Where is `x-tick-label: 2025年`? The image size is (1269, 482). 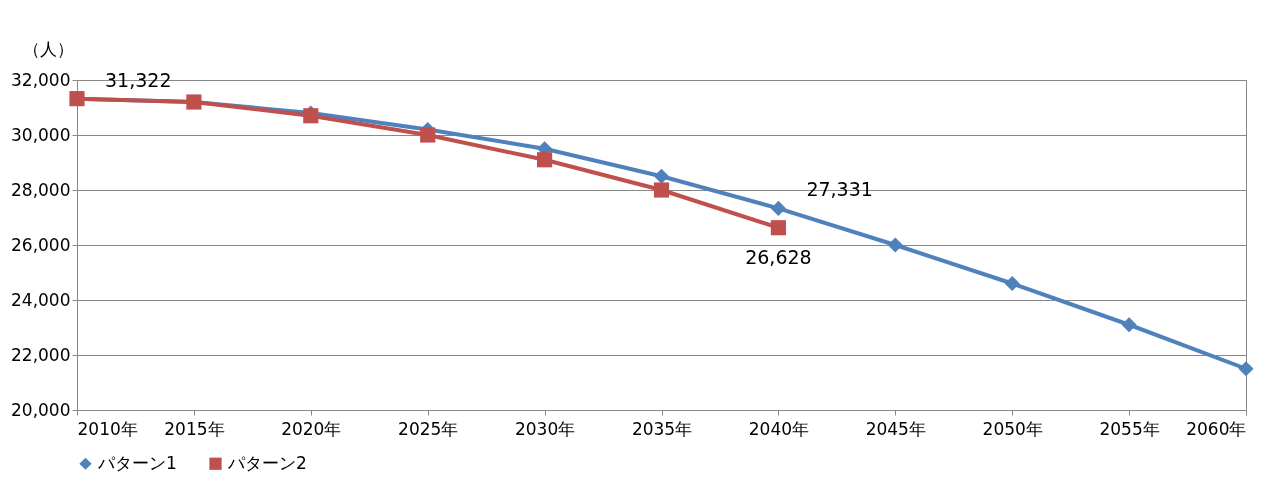 x-tick-label: 2025年 is located at coordinates (428, 428).